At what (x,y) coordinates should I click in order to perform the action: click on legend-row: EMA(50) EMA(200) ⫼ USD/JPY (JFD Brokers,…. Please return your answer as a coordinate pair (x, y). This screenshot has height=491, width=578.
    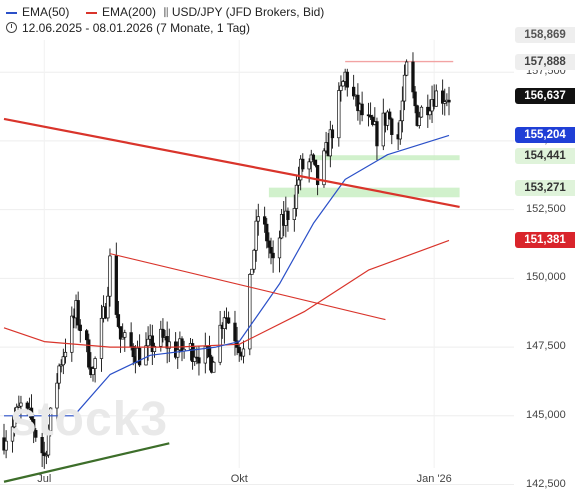
    Looking at the image, I should click on (165, 12).